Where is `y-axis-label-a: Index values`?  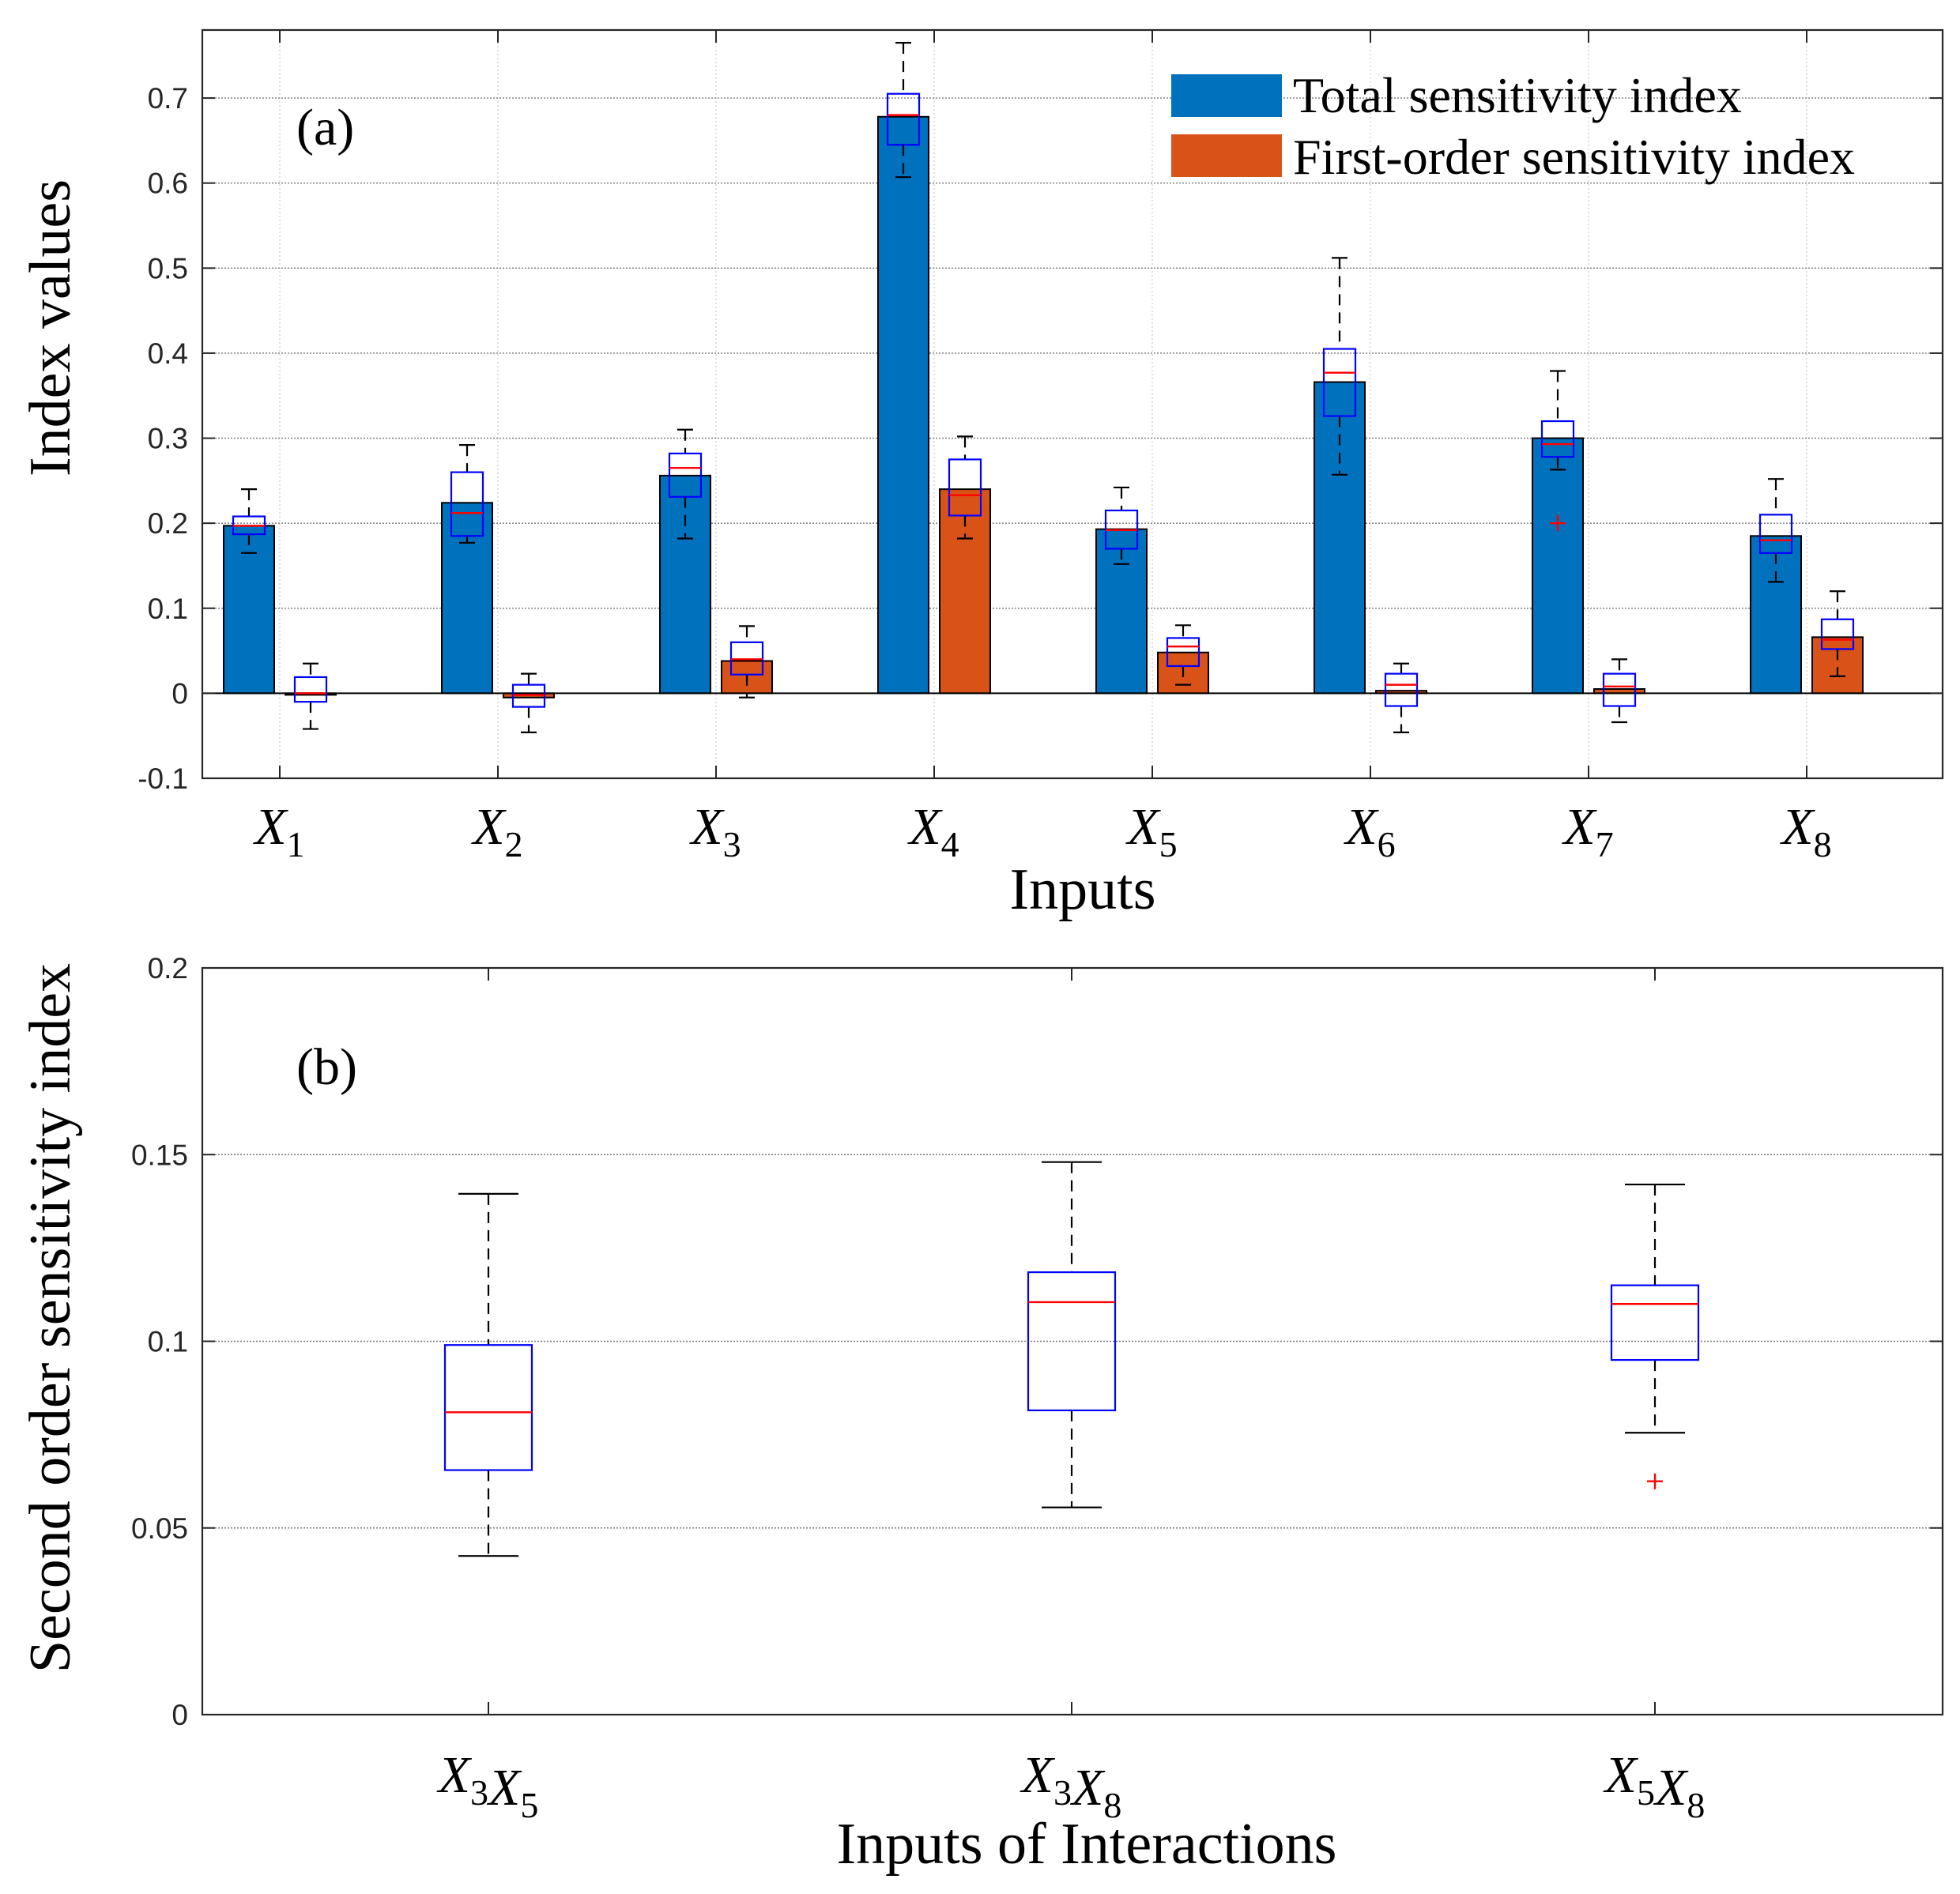 y-axis-label-a: Index values is located at coordinates (50, 327).